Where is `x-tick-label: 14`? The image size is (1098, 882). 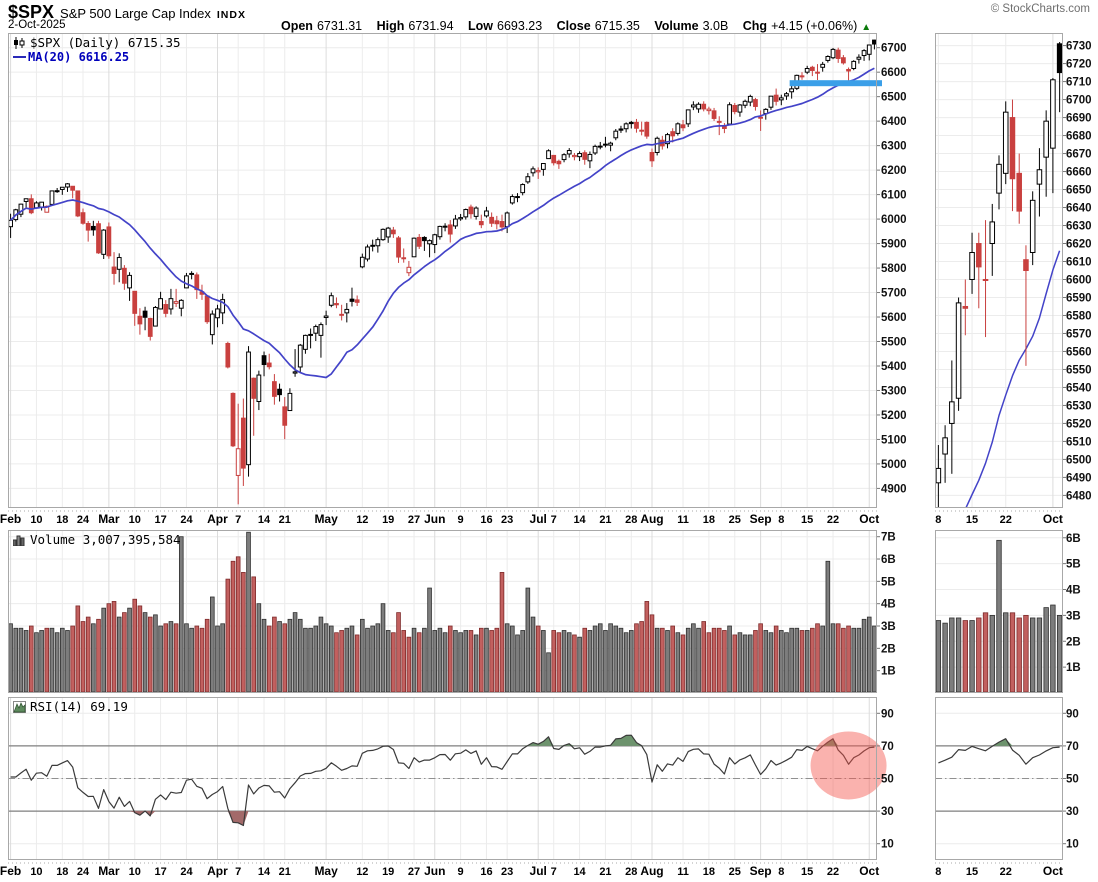
x-tick-label: 14 is located at coordinates (579, 520).